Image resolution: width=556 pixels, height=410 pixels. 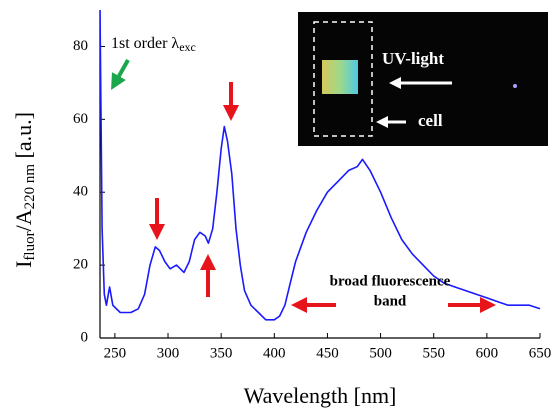 What do you see at coordinates (433, 353) in the screenshot?
I see `x-tick-label: 550` at bounding box center [433, 353].